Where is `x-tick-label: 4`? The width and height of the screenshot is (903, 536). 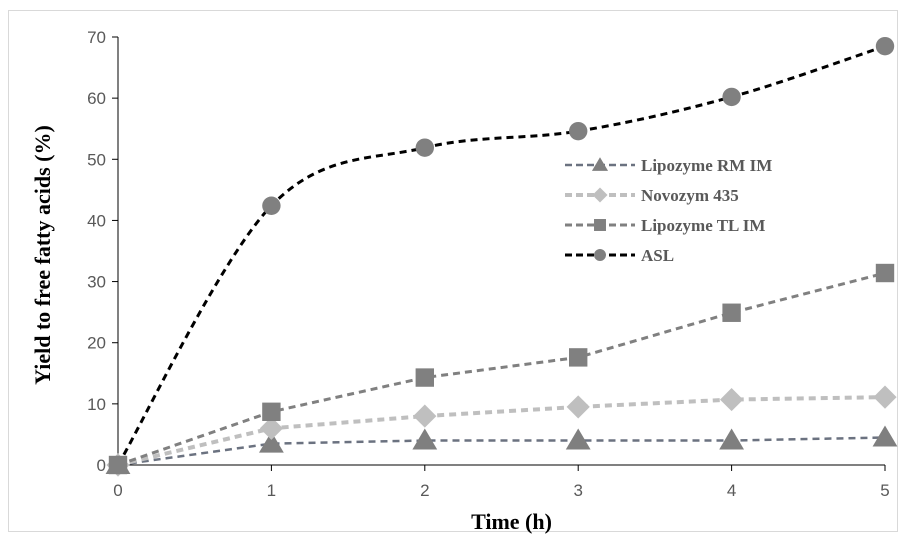 x-tick-label: 4 is located at coordinates (731, 490).